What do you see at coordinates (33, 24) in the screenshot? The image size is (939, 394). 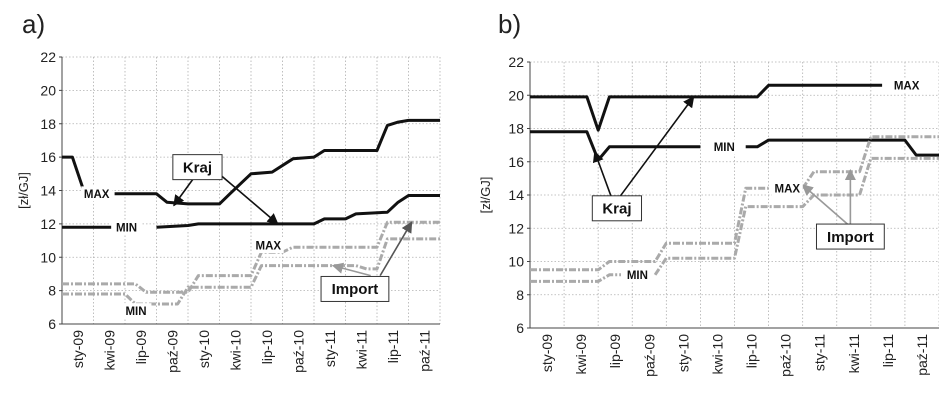 I see `panel-label: a)` at bounding box center [33, 24].